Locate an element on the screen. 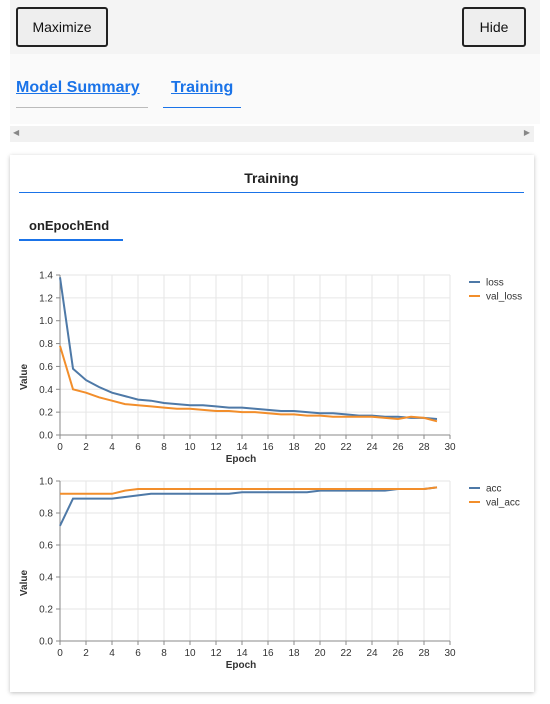 The height and width of the screenshot is (704, 550). tab-on-epoch-end: onEpochEnd is located at coordinates (71, 229).